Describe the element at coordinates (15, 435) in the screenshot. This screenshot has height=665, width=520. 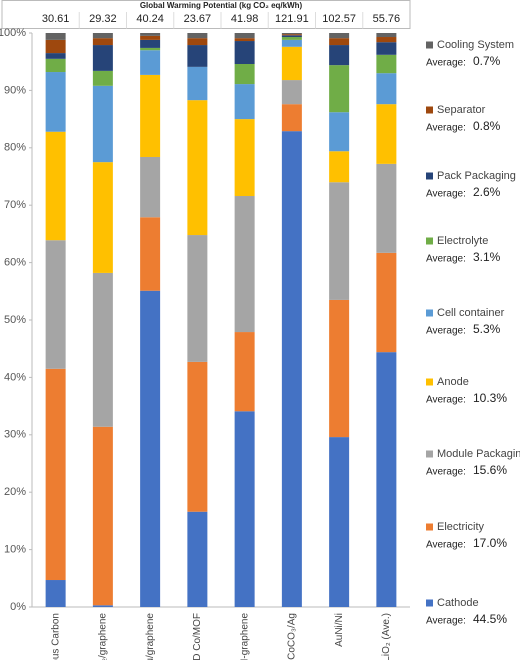
I see `y-tick-label: 30%` at that location.